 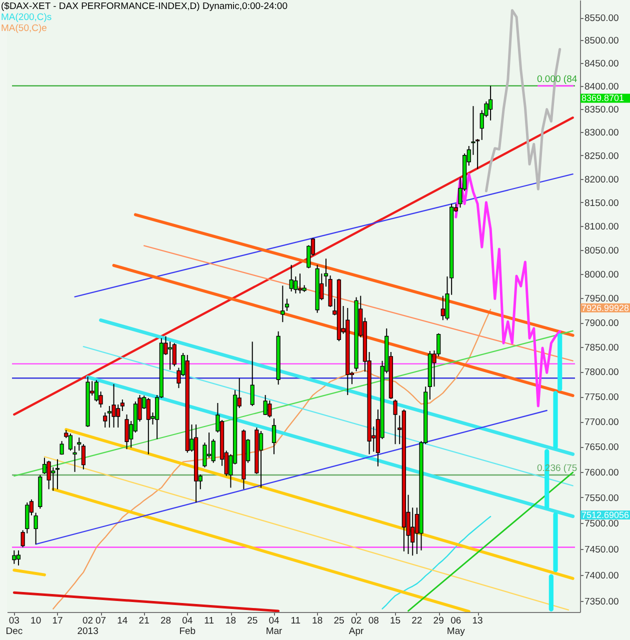 I want to click on x-tick-label: 04 Feb, so click(x=187, y=626).